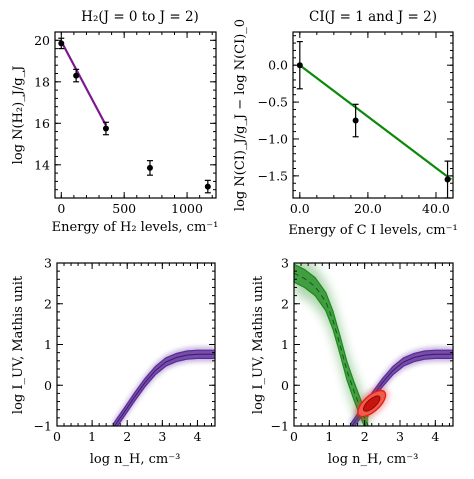 This screenshot has height=479, width=474. What do you see at coordinates (300, 208) in the screenshot?
I see `x-tick-label: 0.0` at bounding box center [300, 208].